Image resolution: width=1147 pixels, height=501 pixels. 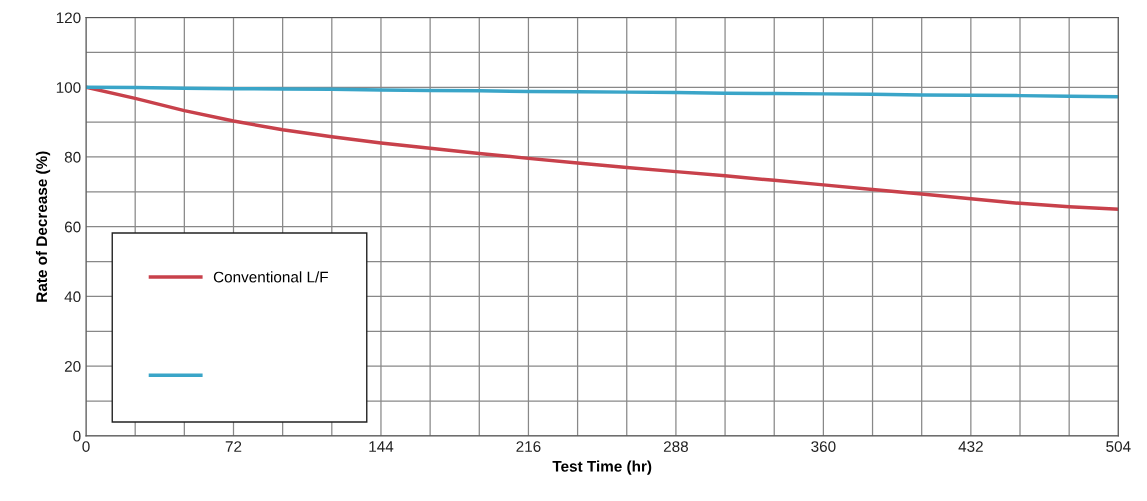 I want to click on x-tick-label: 144, so click(x=381, y=446).